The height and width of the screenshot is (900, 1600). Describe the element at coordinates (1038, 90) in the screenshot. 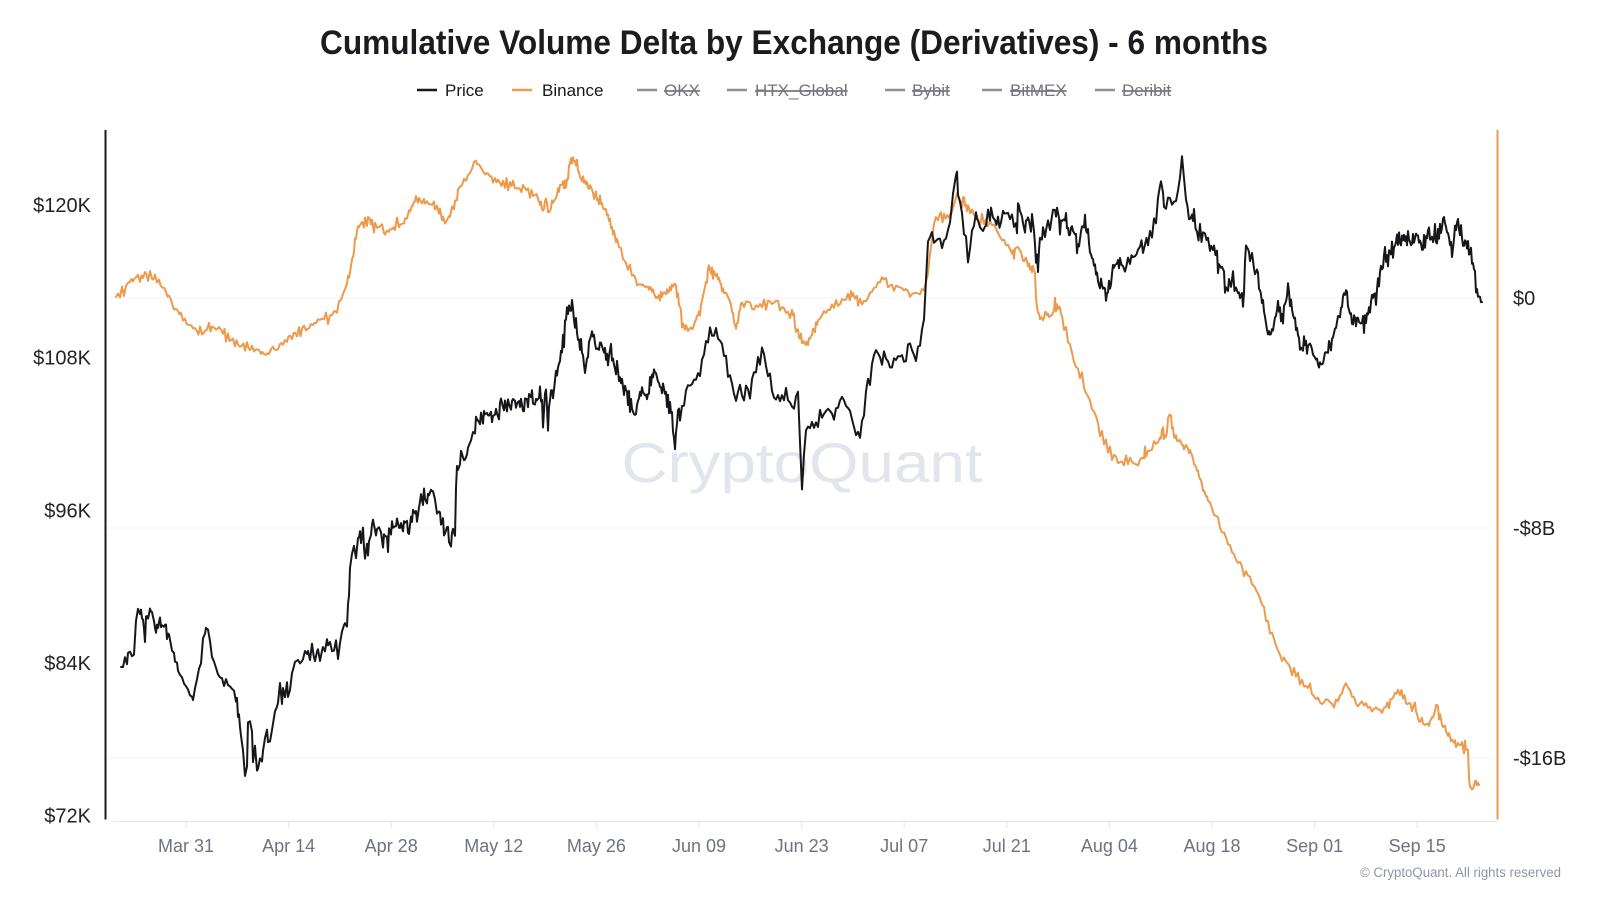

I see `svg-text: BitMEX` at that location.